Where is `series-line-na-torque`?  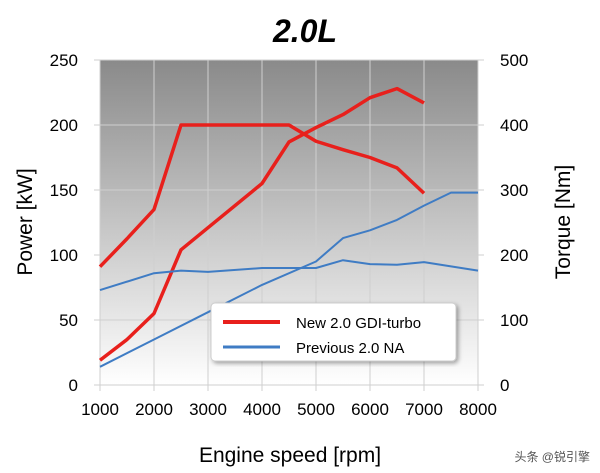
series-line-na-torque is located at coordinates (289, 275).